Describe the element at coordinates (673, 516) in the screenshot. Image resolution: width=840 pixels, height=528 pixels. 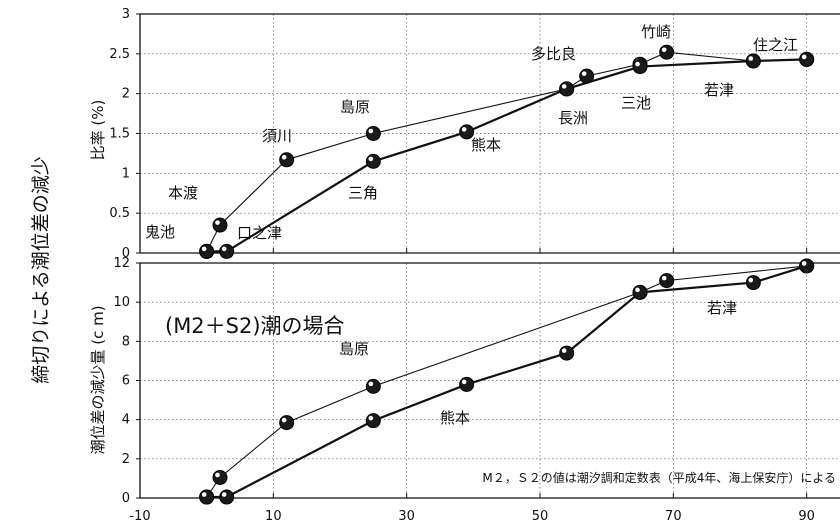
I see `x-tick-label: 70` at that location.